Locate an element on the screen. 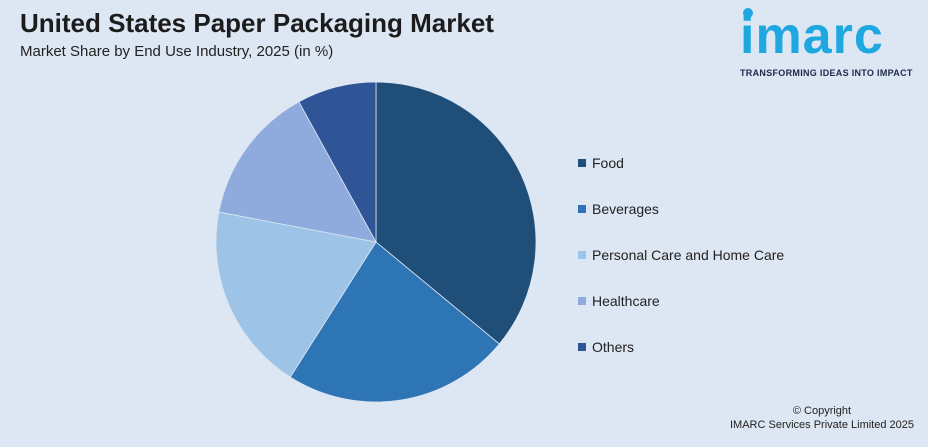 This screenshot has width=928, height=447. legend-label-beverages: Beverages is located at coordinates (625, 209).